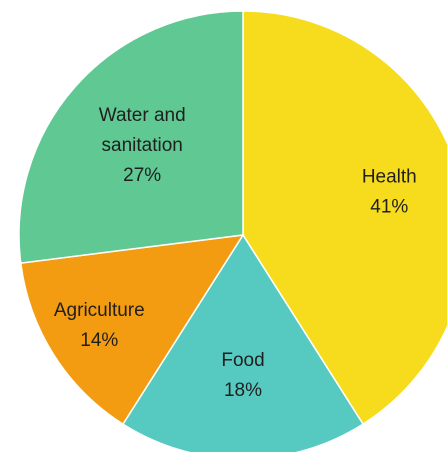 The width and height of the screenshot is (447, 452). I want to click on slice-label-agriculture: Agriculture 14%, so click(99, 325).